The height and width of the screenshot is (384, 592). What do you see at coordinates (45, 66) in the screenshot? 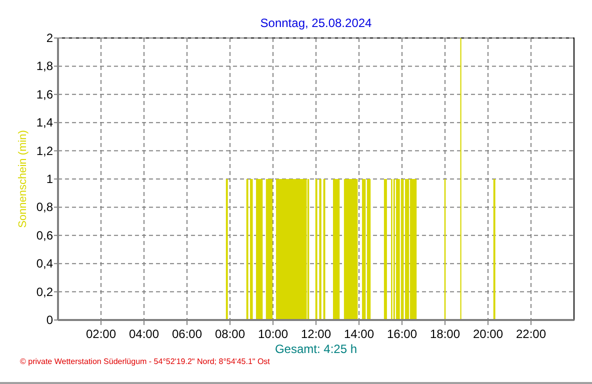
I see `y-tick-label: 1,8` at bounding box center [45, 66].